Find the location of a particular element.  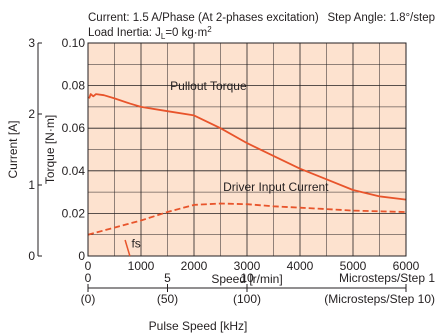

pulse-axis-right-bottom: (Microsteps/Step 10) is located at coordinates (379, 299).